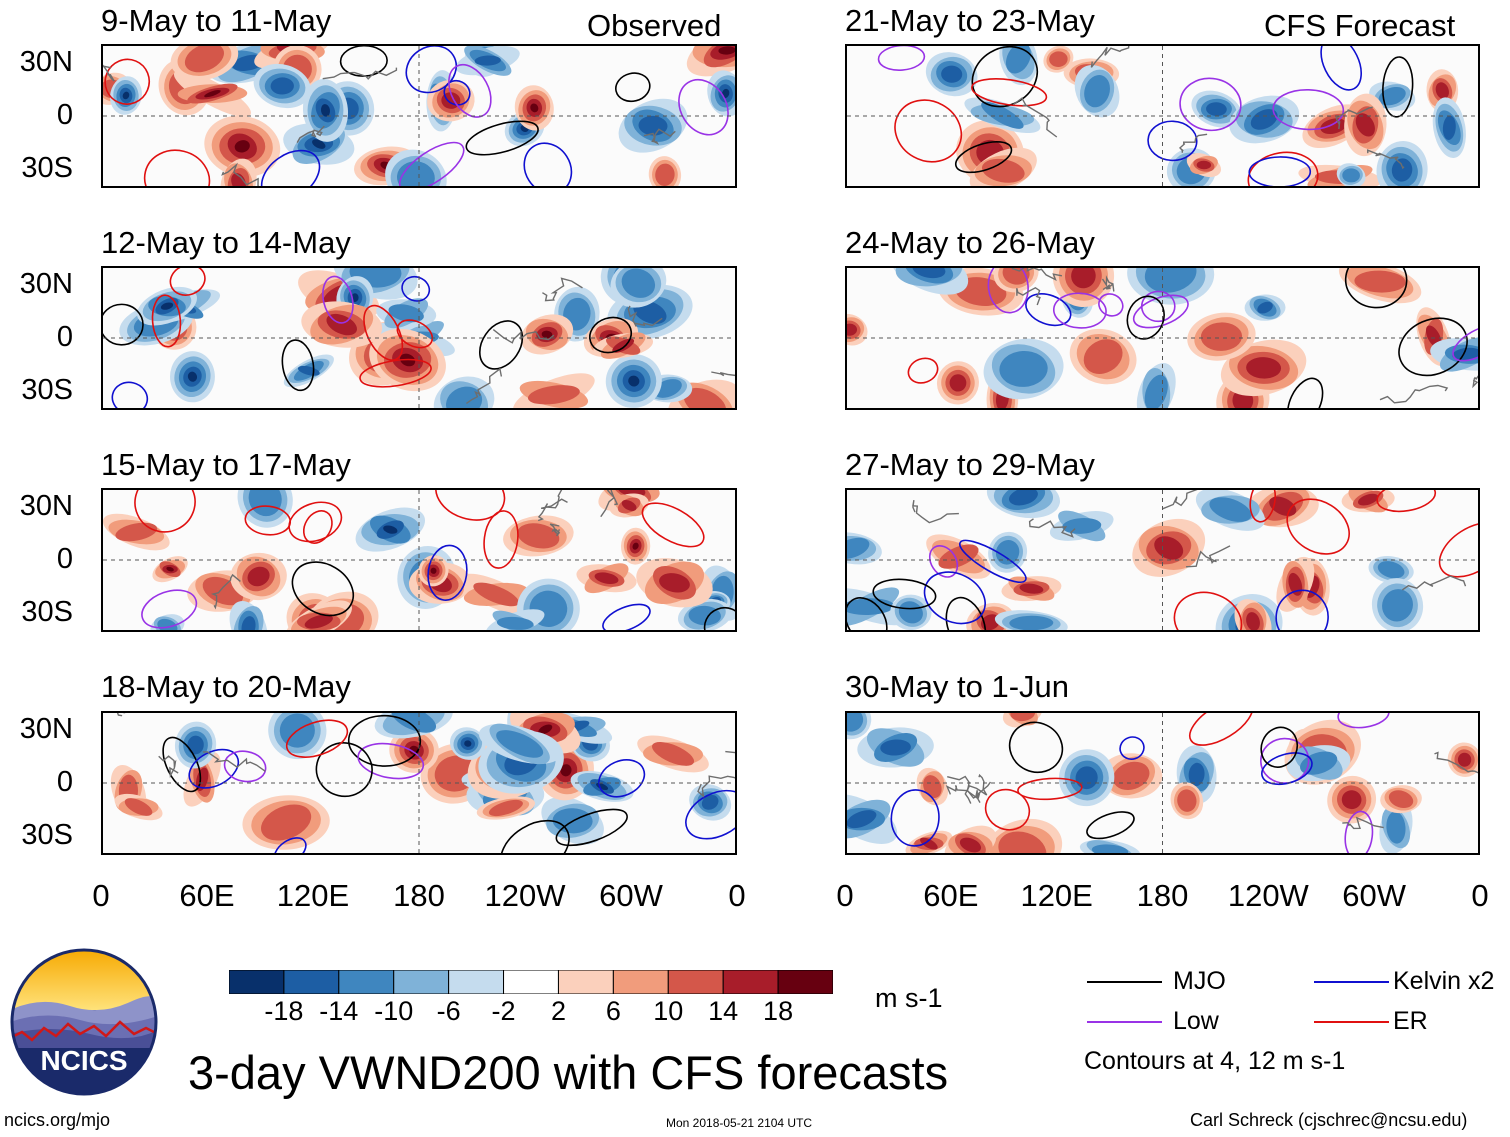  What do you see at coordinates (909, 998) in the screenshot?
I see `colorbar-units: m s-1` at bounding box center [909, 998].